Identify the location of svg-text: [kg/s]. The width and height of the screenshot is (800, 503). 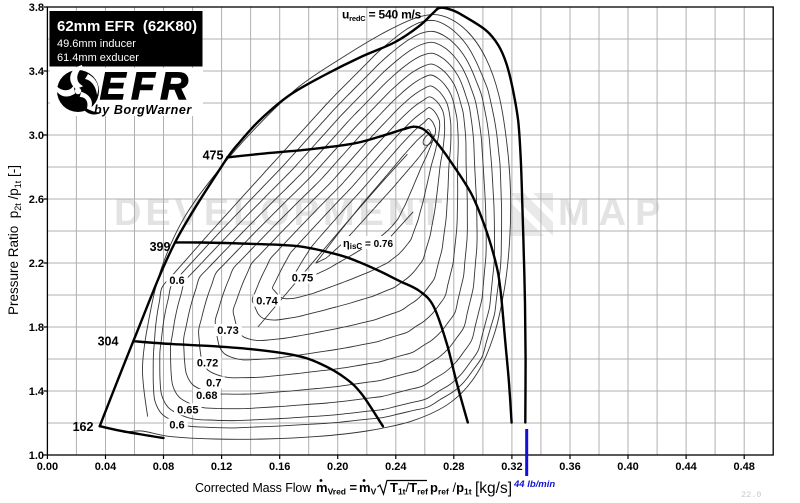
(493, 488).